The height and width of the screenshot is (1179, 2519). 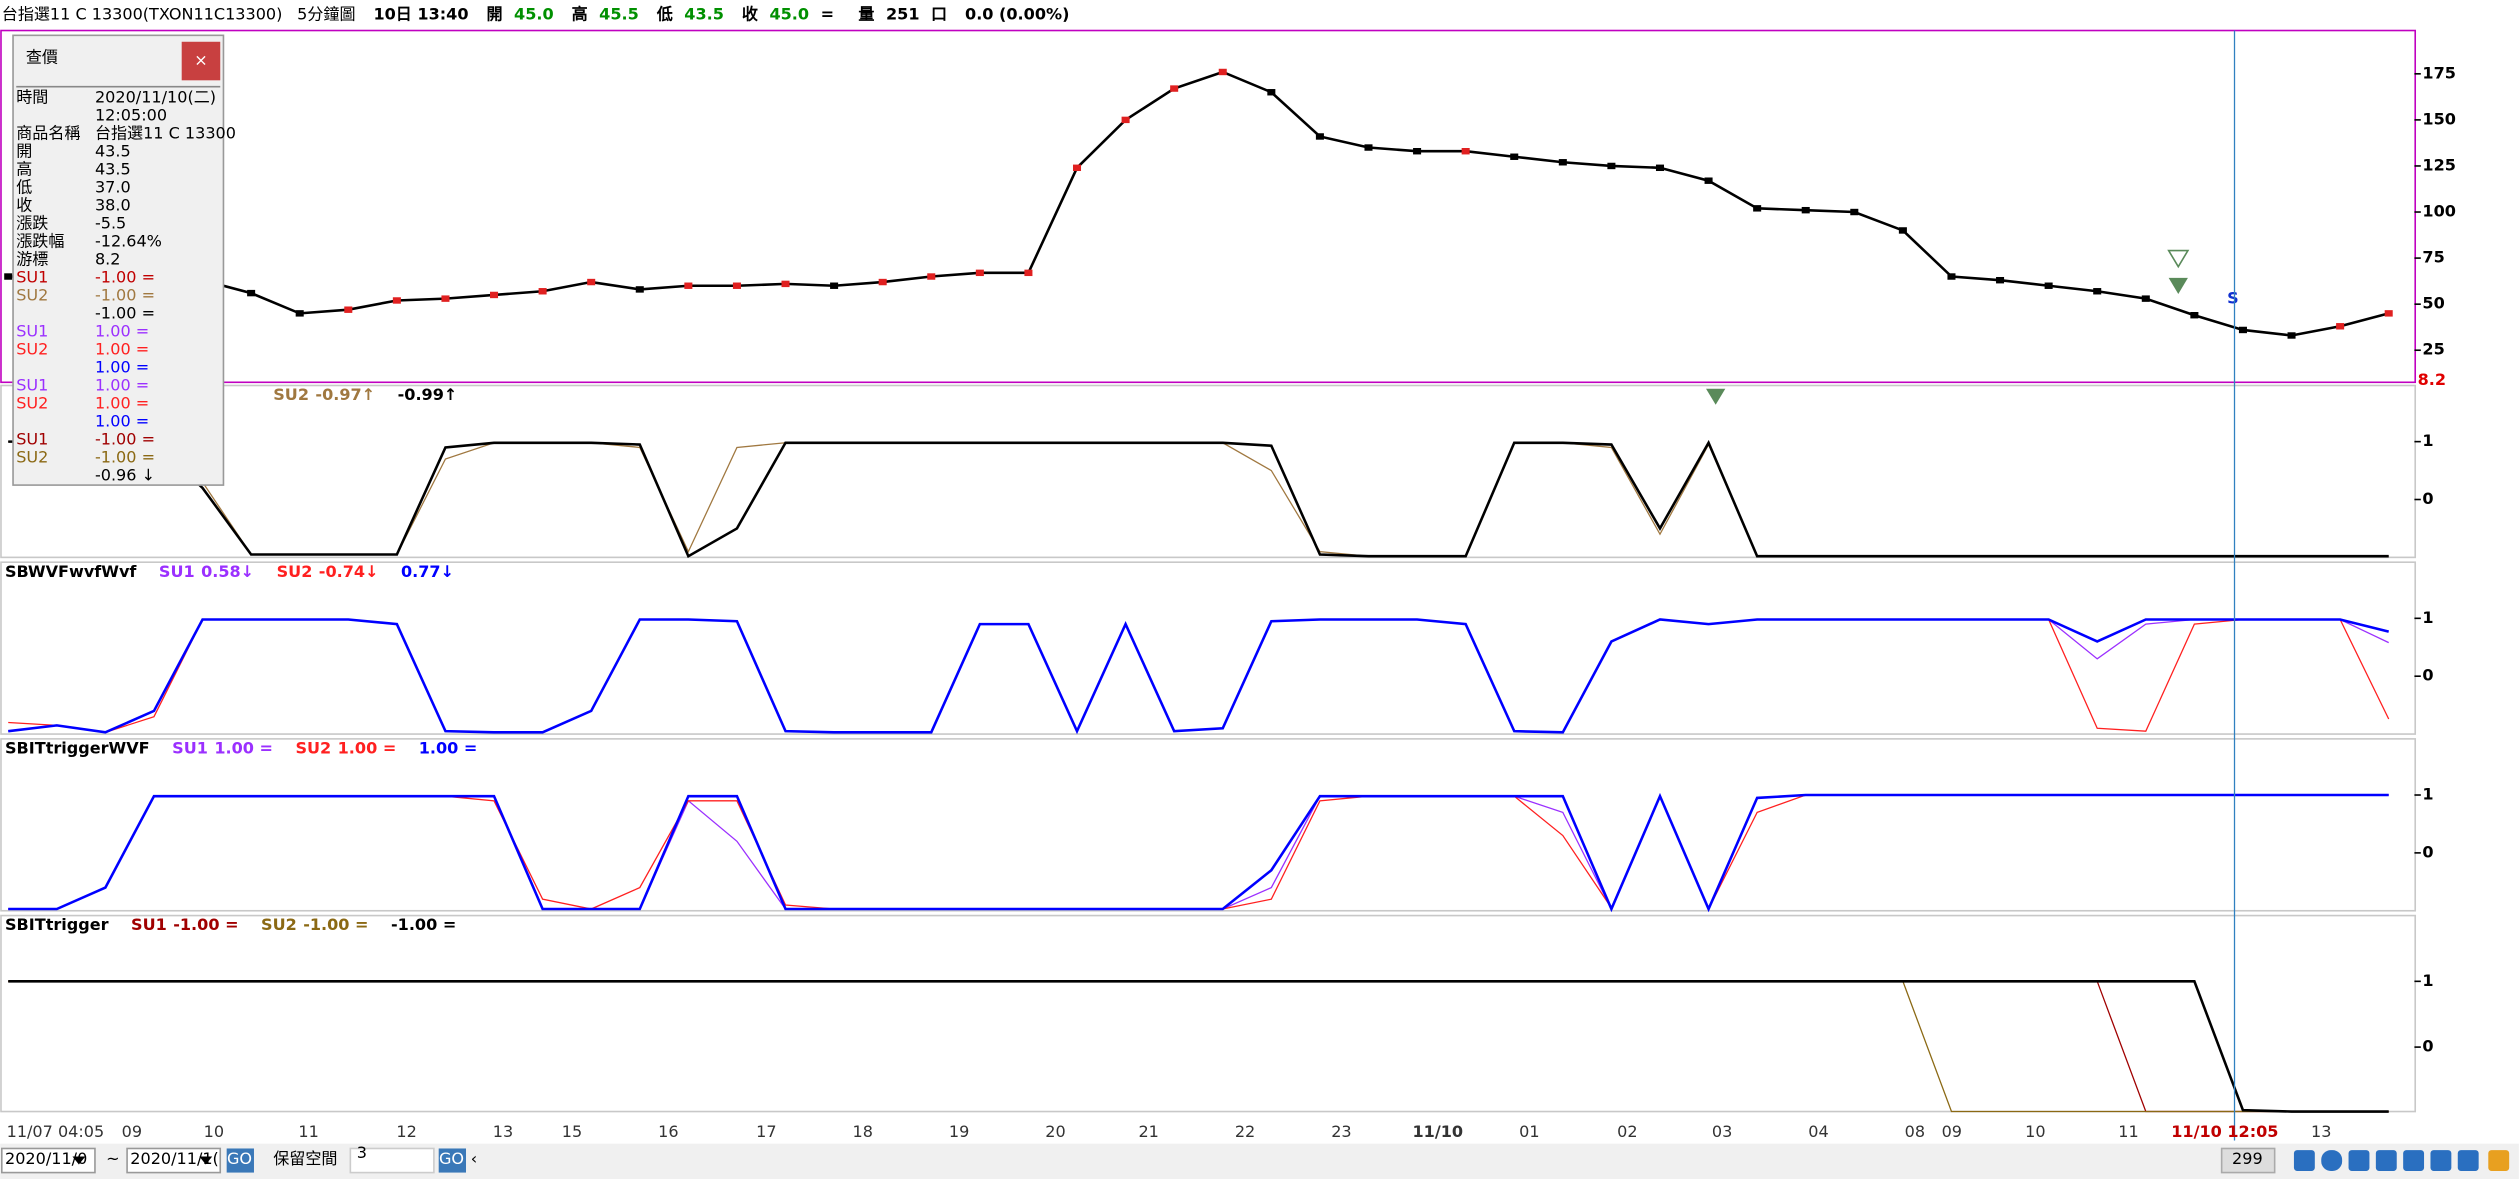 What do you see at coordinates (572, 1131) in the screenshot?
I see `x-tick-label: 15` at bounding box center [572, 1131].